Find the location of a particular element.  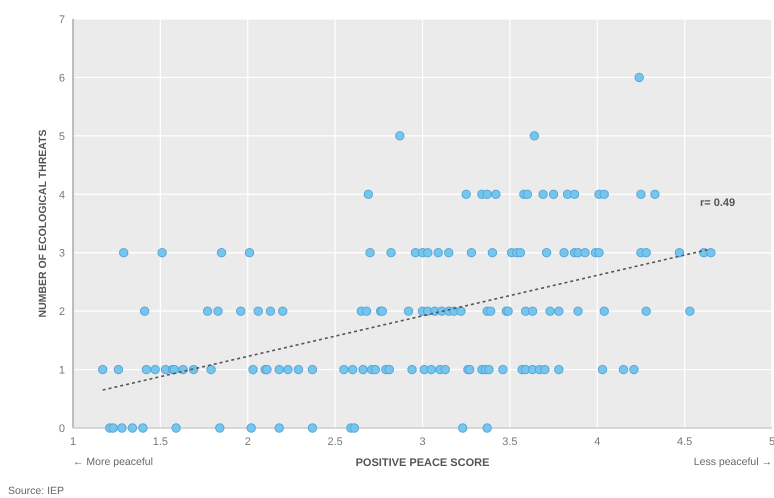

x-axis-title: POSITIVE PEACE SCORE is located at coordinates (423, 463).